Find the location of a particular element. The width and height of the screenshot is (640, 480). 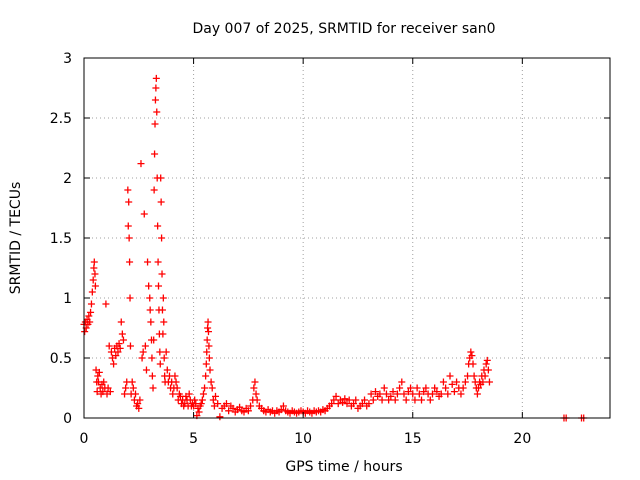

y-tick-label: 0 is located at coordinates (67, 419).